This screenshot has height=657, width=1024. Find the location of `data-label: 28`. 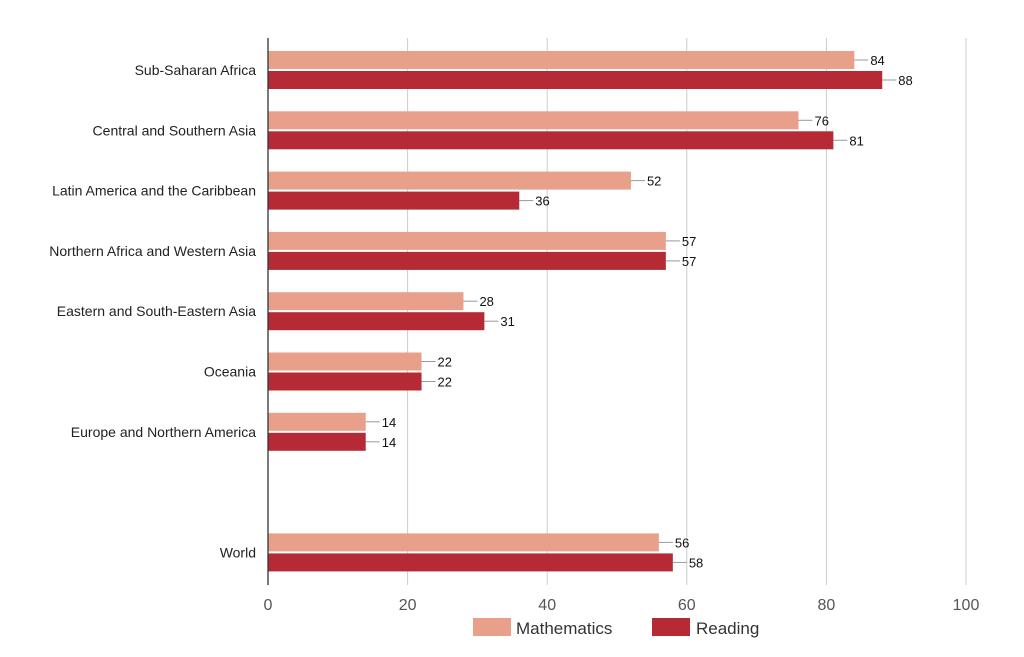

data-label: 28 is located at coordinates (486, 301).